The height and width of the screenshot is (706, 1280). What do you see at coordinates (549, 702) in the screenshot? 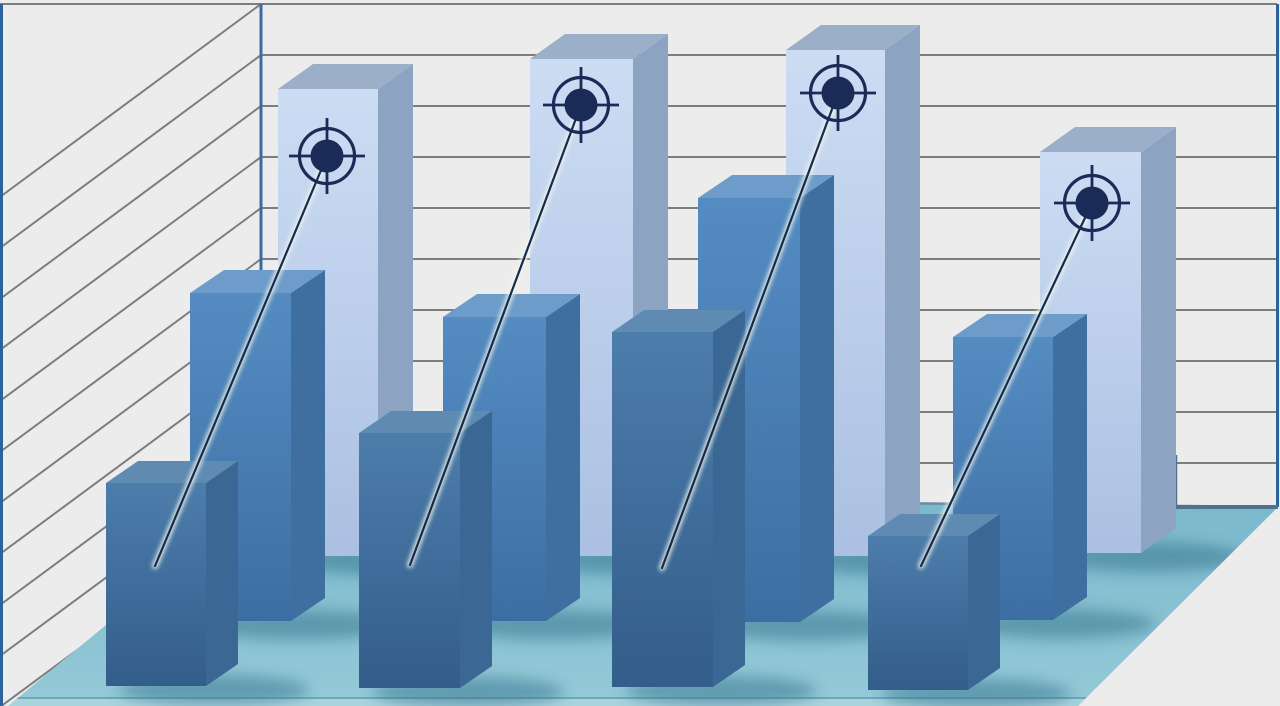
I see `floor-band-strip` at bounding box center [549, 702].